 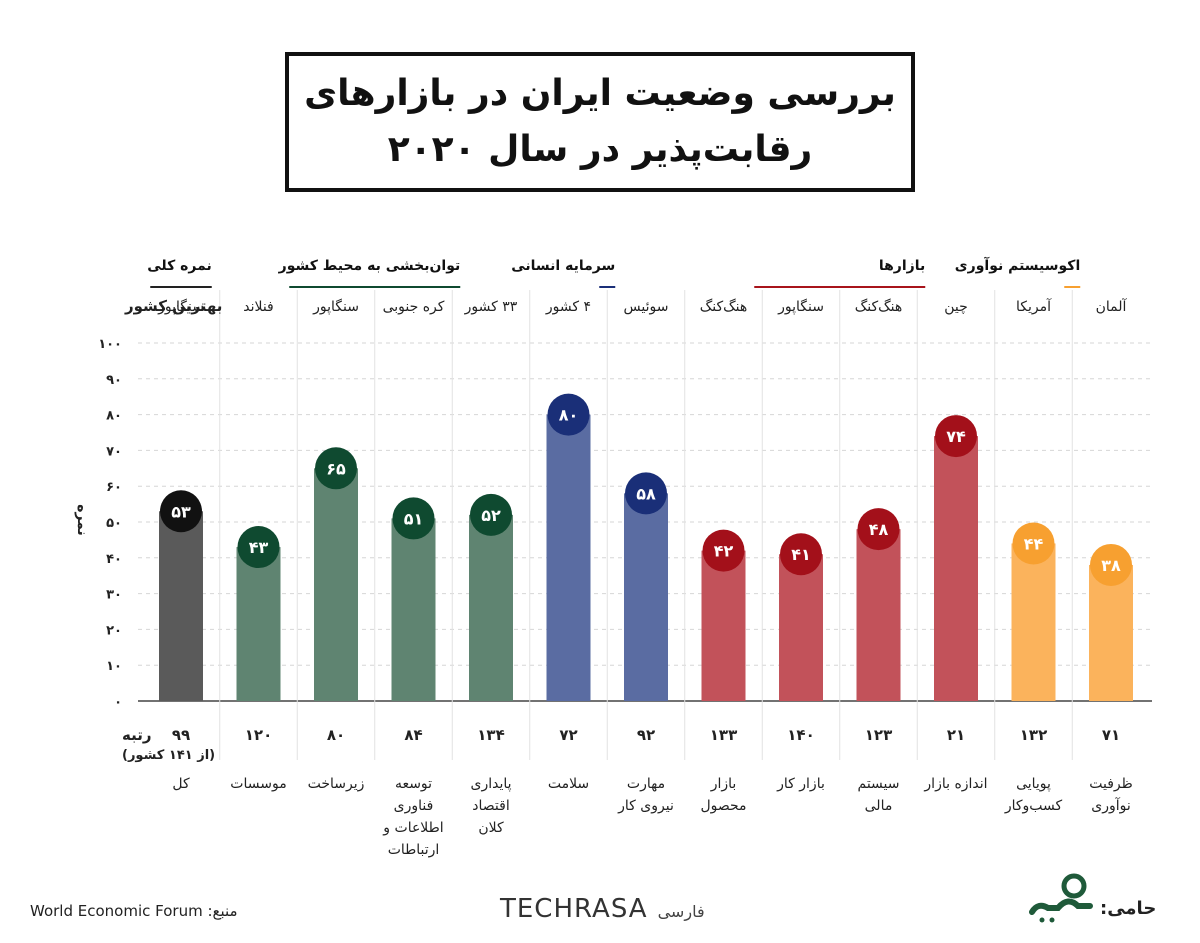 I want to click on category-label: ظرفیت, so click(x=1111, y=784).